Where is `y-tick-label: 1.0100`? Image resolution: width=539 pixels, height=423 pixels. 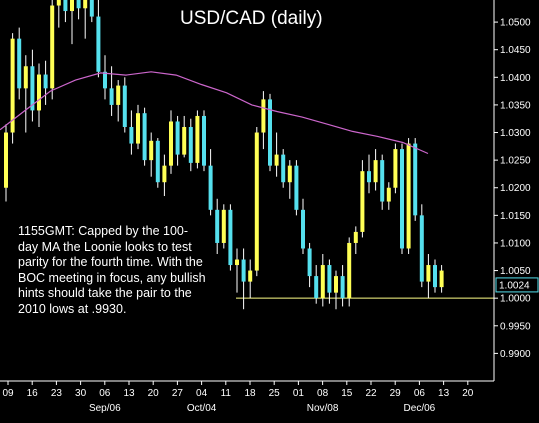 y-tick-label: 1.0100 is located at coordinates (515, 243).